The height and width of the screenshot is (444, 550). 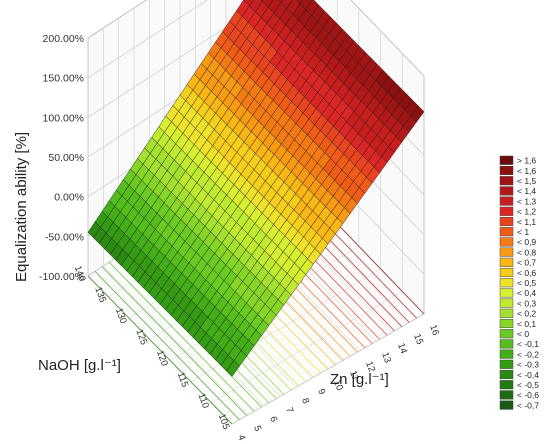 What do you see at coordinates (526, 161) in the screenshot?
I see `legend-label: > 1,6` at bounding box center [526, 161].